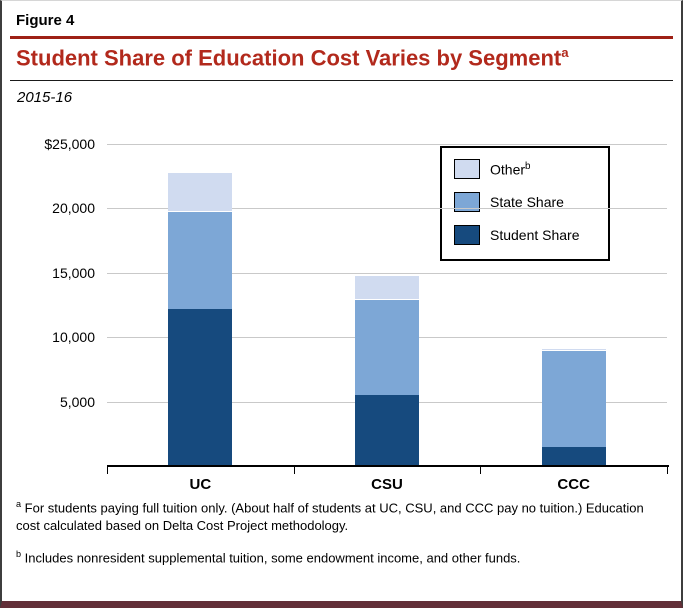 Image resolution: width=683 pixels, height=608 pixels. What do you see at coordinates (200, 484) in the screenshot?
I see `x-axis-label-uc: UC` at bounding box center [200, 484].